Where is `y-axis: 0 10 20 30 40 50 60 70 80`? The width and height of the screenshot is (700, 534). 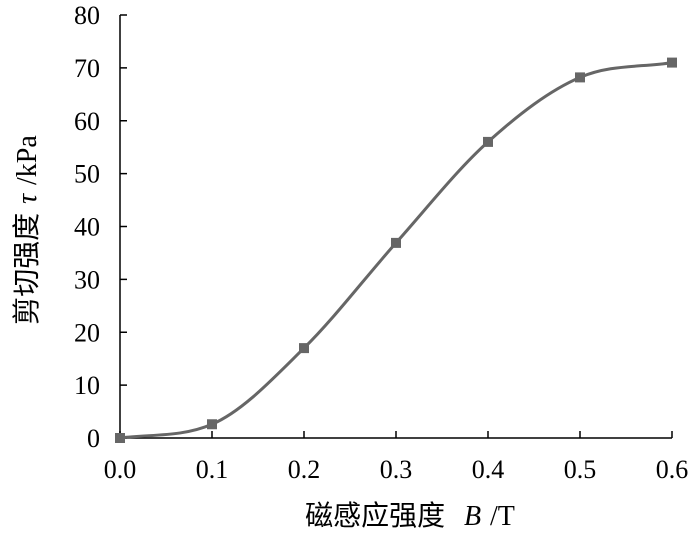
y-axis: 0 10 20 30 40 50 60 70 80 is located at coordinates (100, 227).